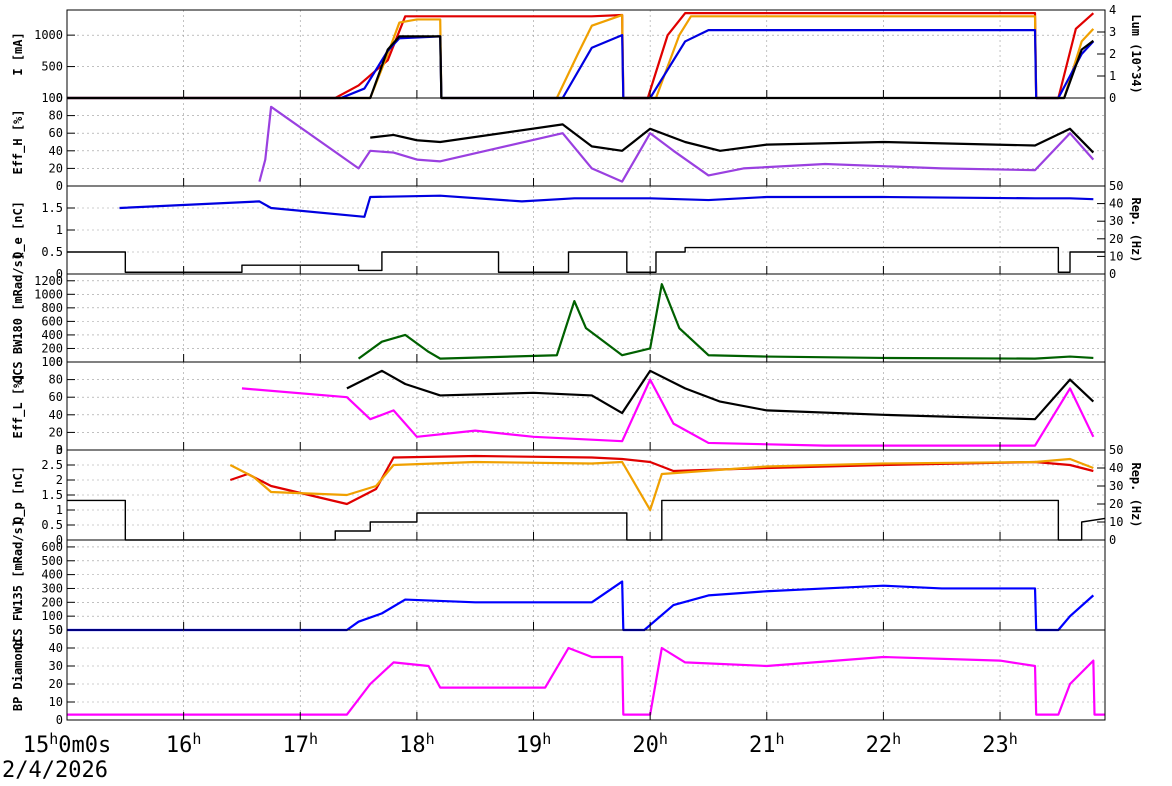 Image resolution: width=1172 pixels, height=786 pixels. Describe the element at coordinates (48, 294) in the screenshot. I see `y-tick-label: 1000` at that location.